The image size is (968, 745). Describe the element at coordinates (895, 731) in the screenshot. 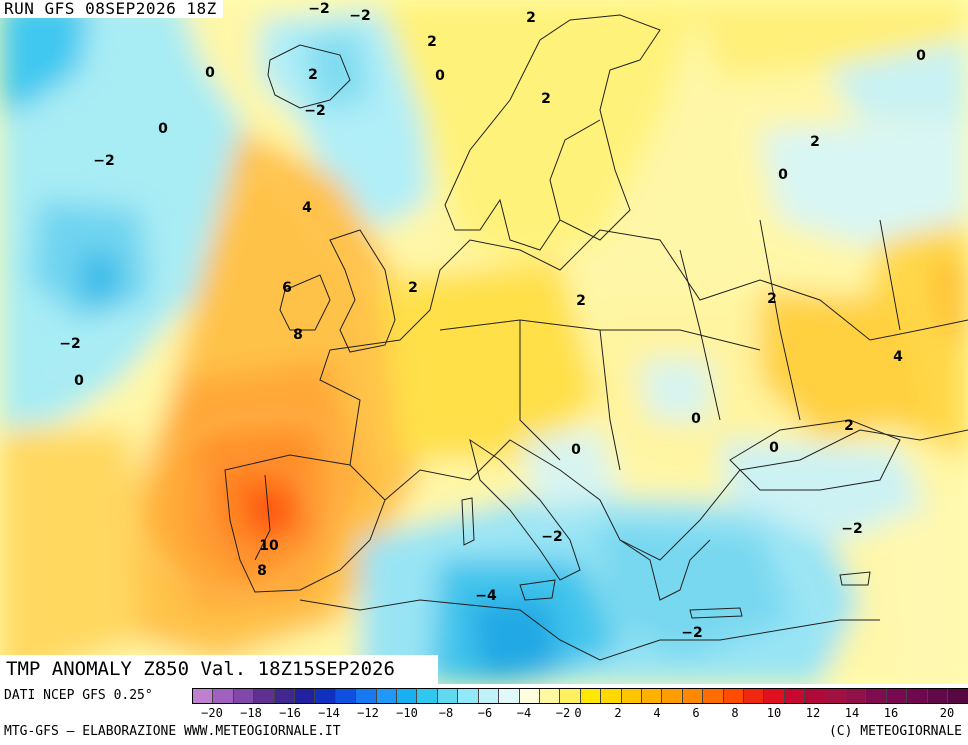

I see `credits-right: (C) METEOGIORNALE` at that location.